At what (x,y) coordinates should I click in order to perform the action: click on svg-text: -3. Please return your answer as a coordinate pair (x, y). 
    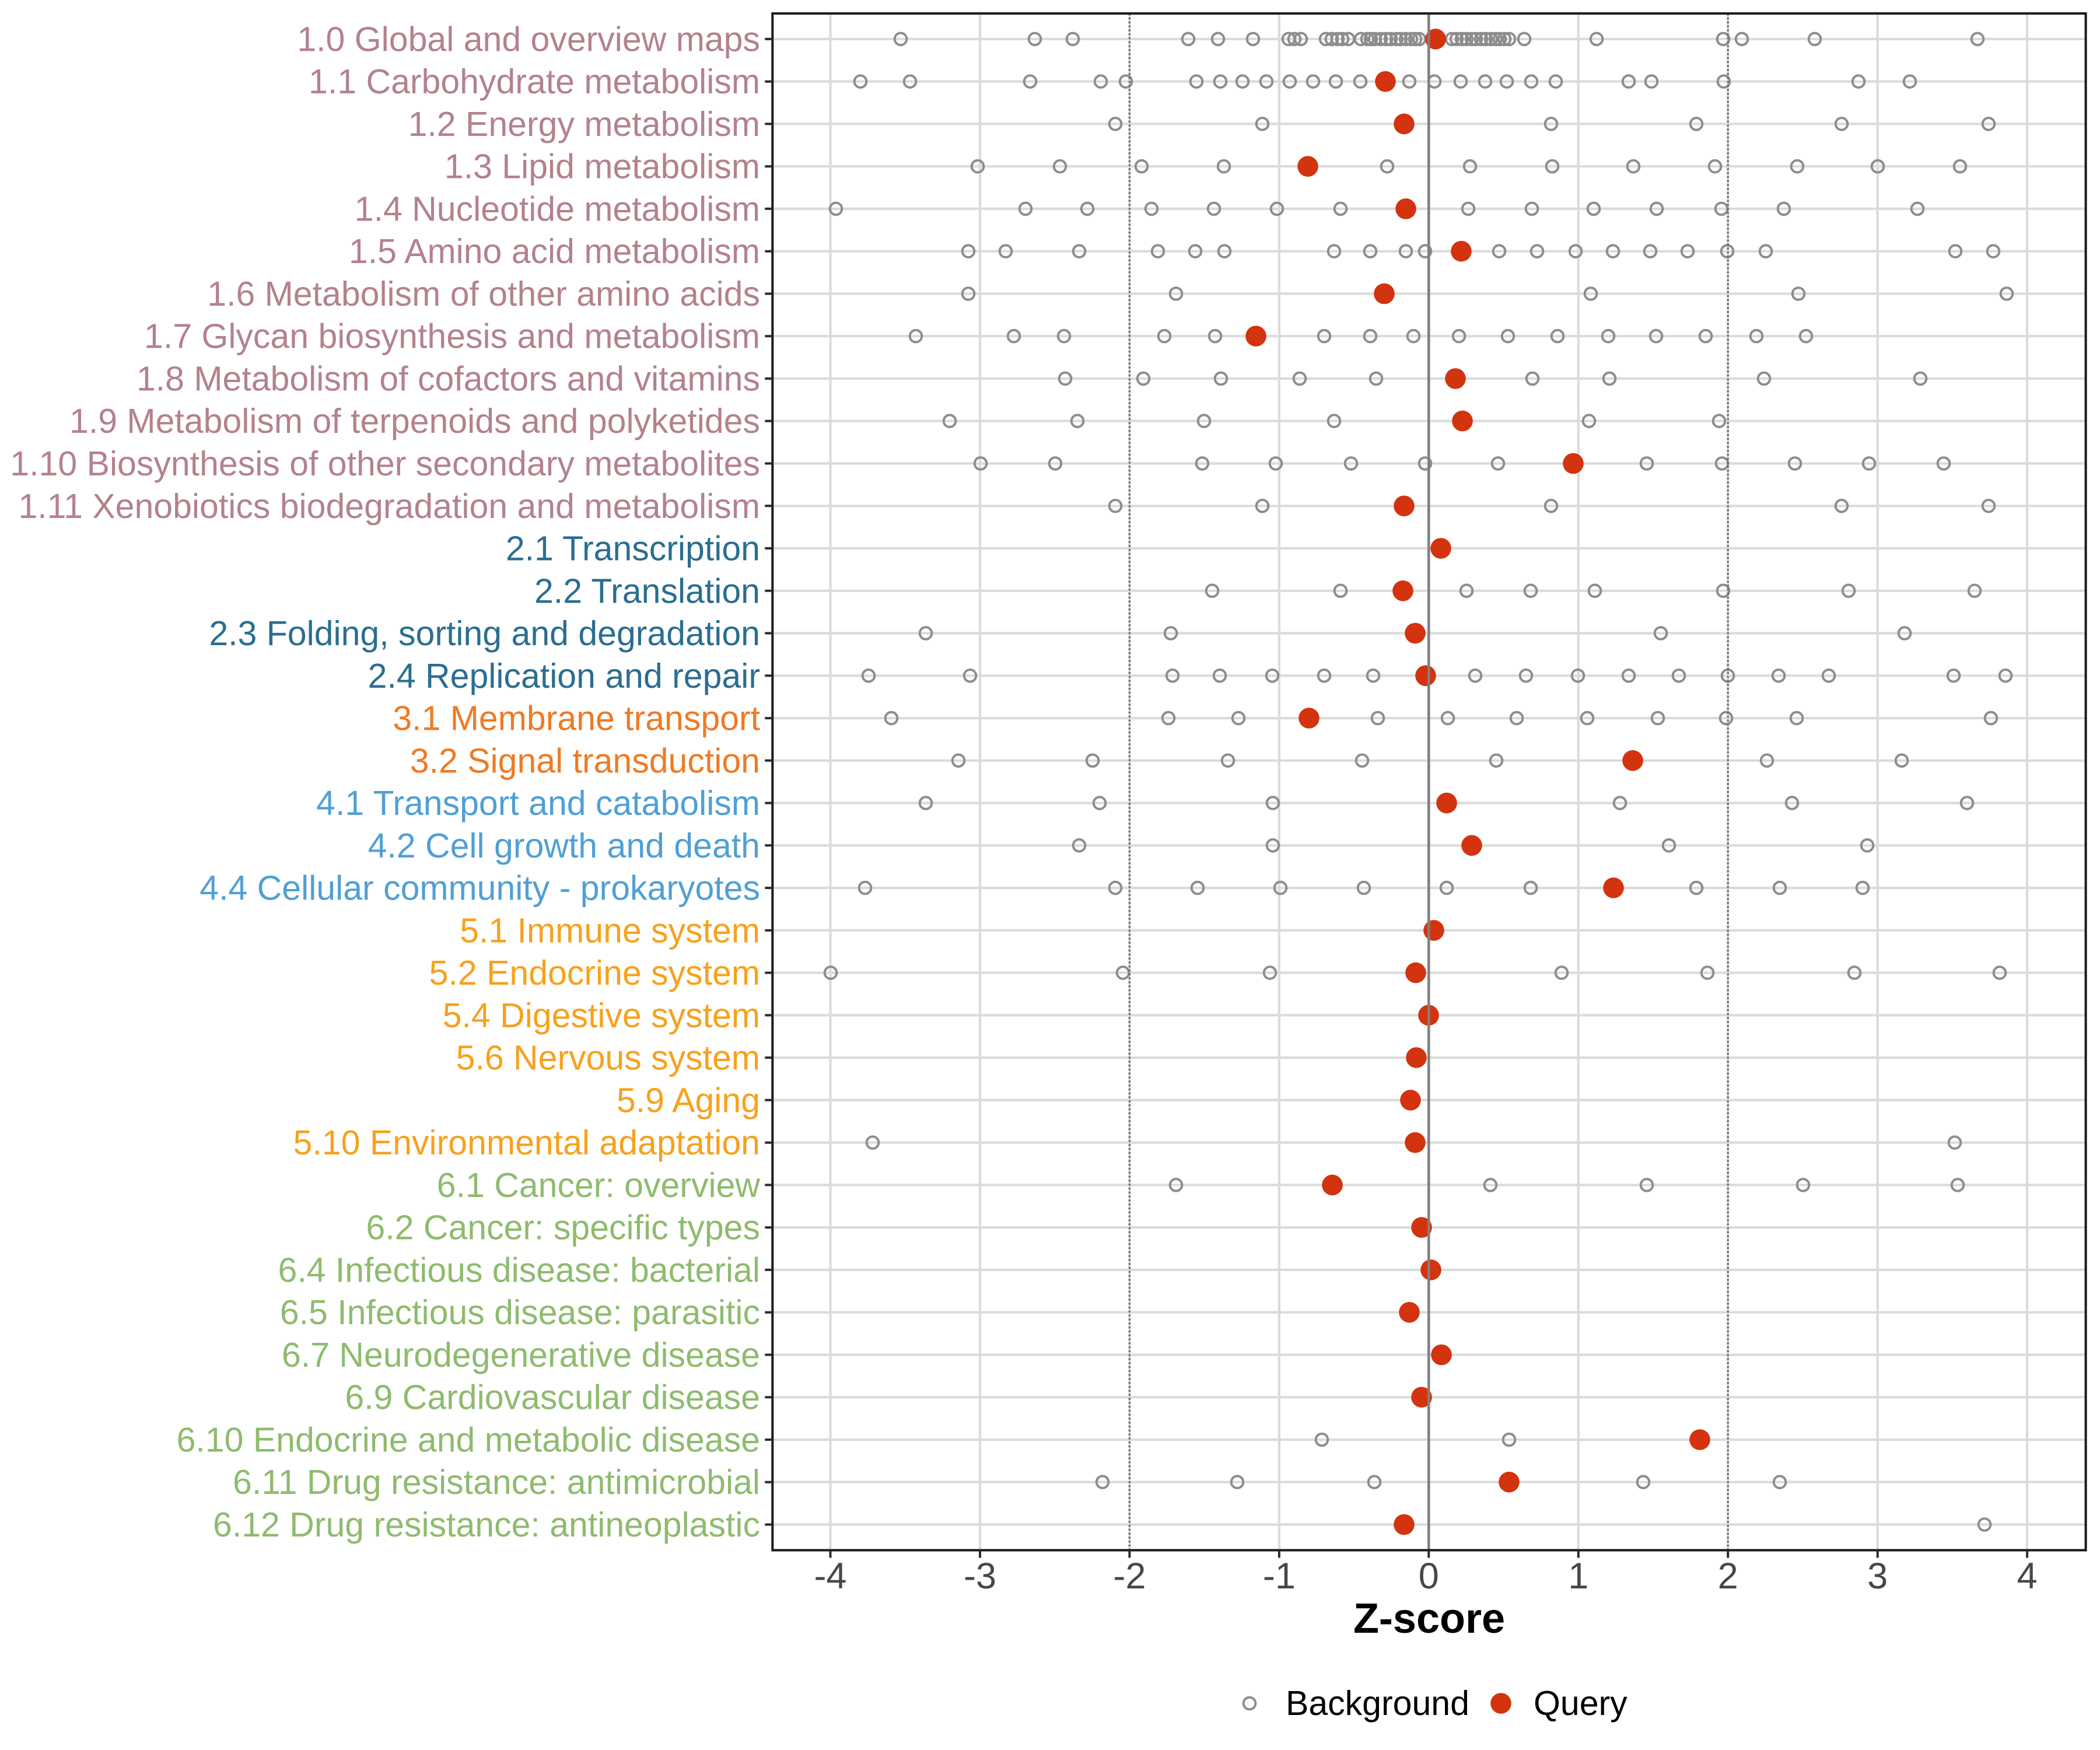
    Looking at the image, I should click on (980, 1576).